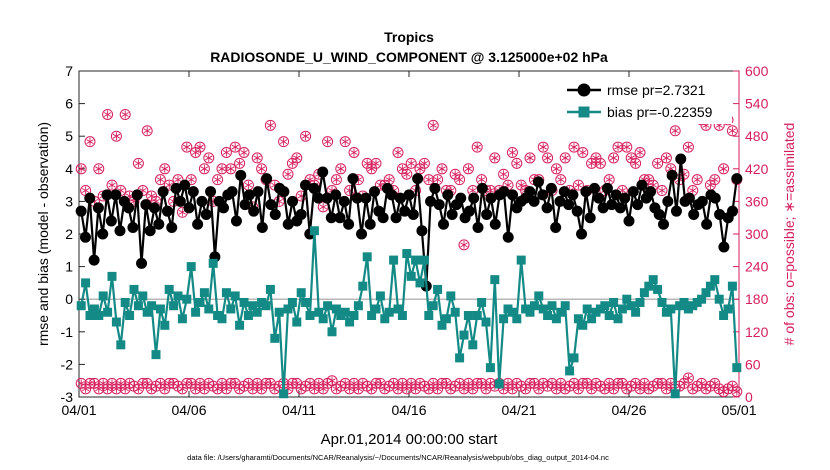 This screenshot has width=830, height=470. Describe the element at coordinates (69, 234) in the screenshot. I see `y-tick-label-left: 2` at that location.